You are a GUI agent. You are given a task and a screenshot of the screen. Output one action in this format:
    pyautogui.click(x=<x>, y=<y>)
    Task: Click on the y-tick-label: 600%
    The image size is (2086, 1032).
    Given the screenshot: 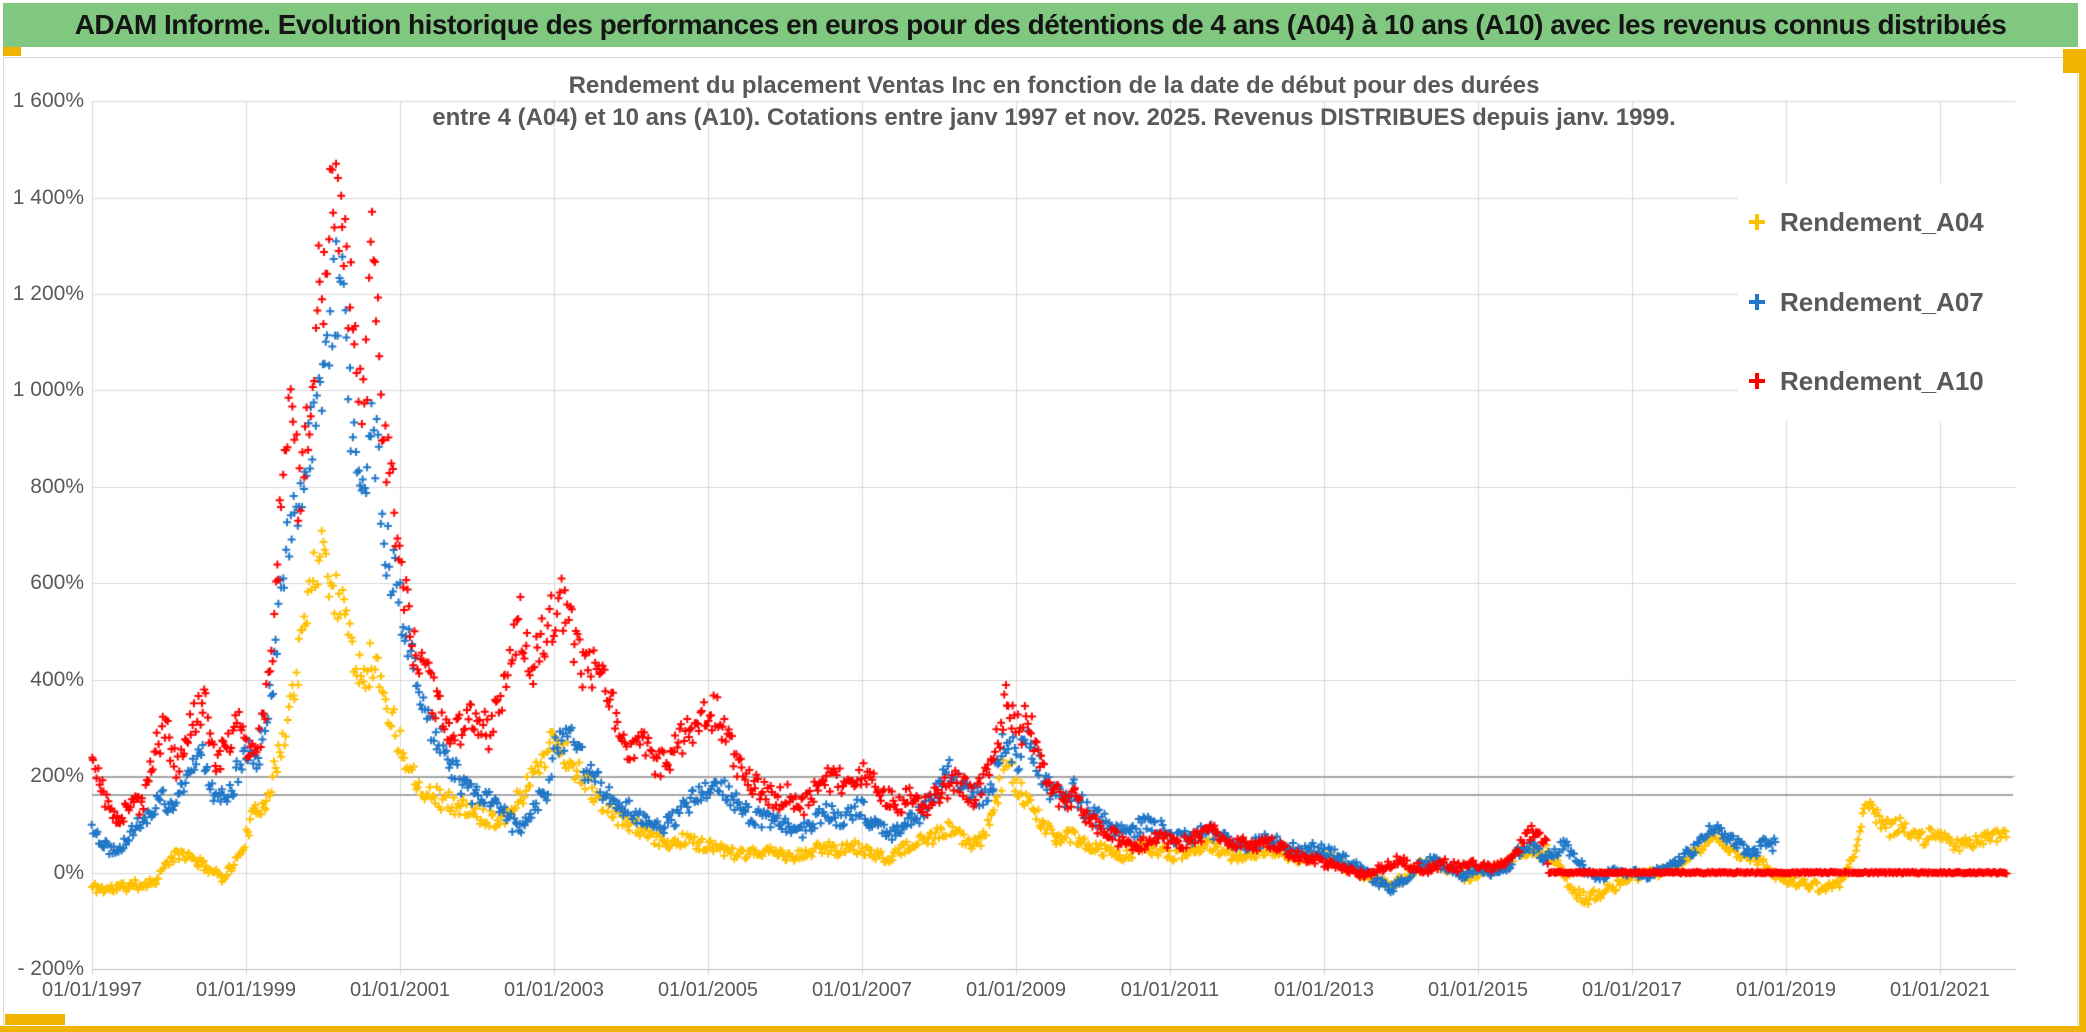 What is the action you would take?
    pyautogui.click(x=57, y=583)
    